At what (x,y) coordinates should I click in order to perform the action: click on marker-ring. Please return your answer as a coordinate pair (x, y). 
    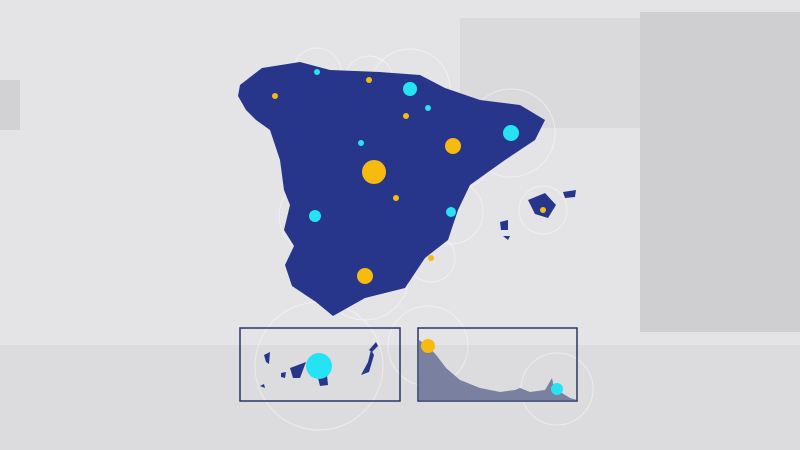
    Looking at the image, I should click on (543, 210).